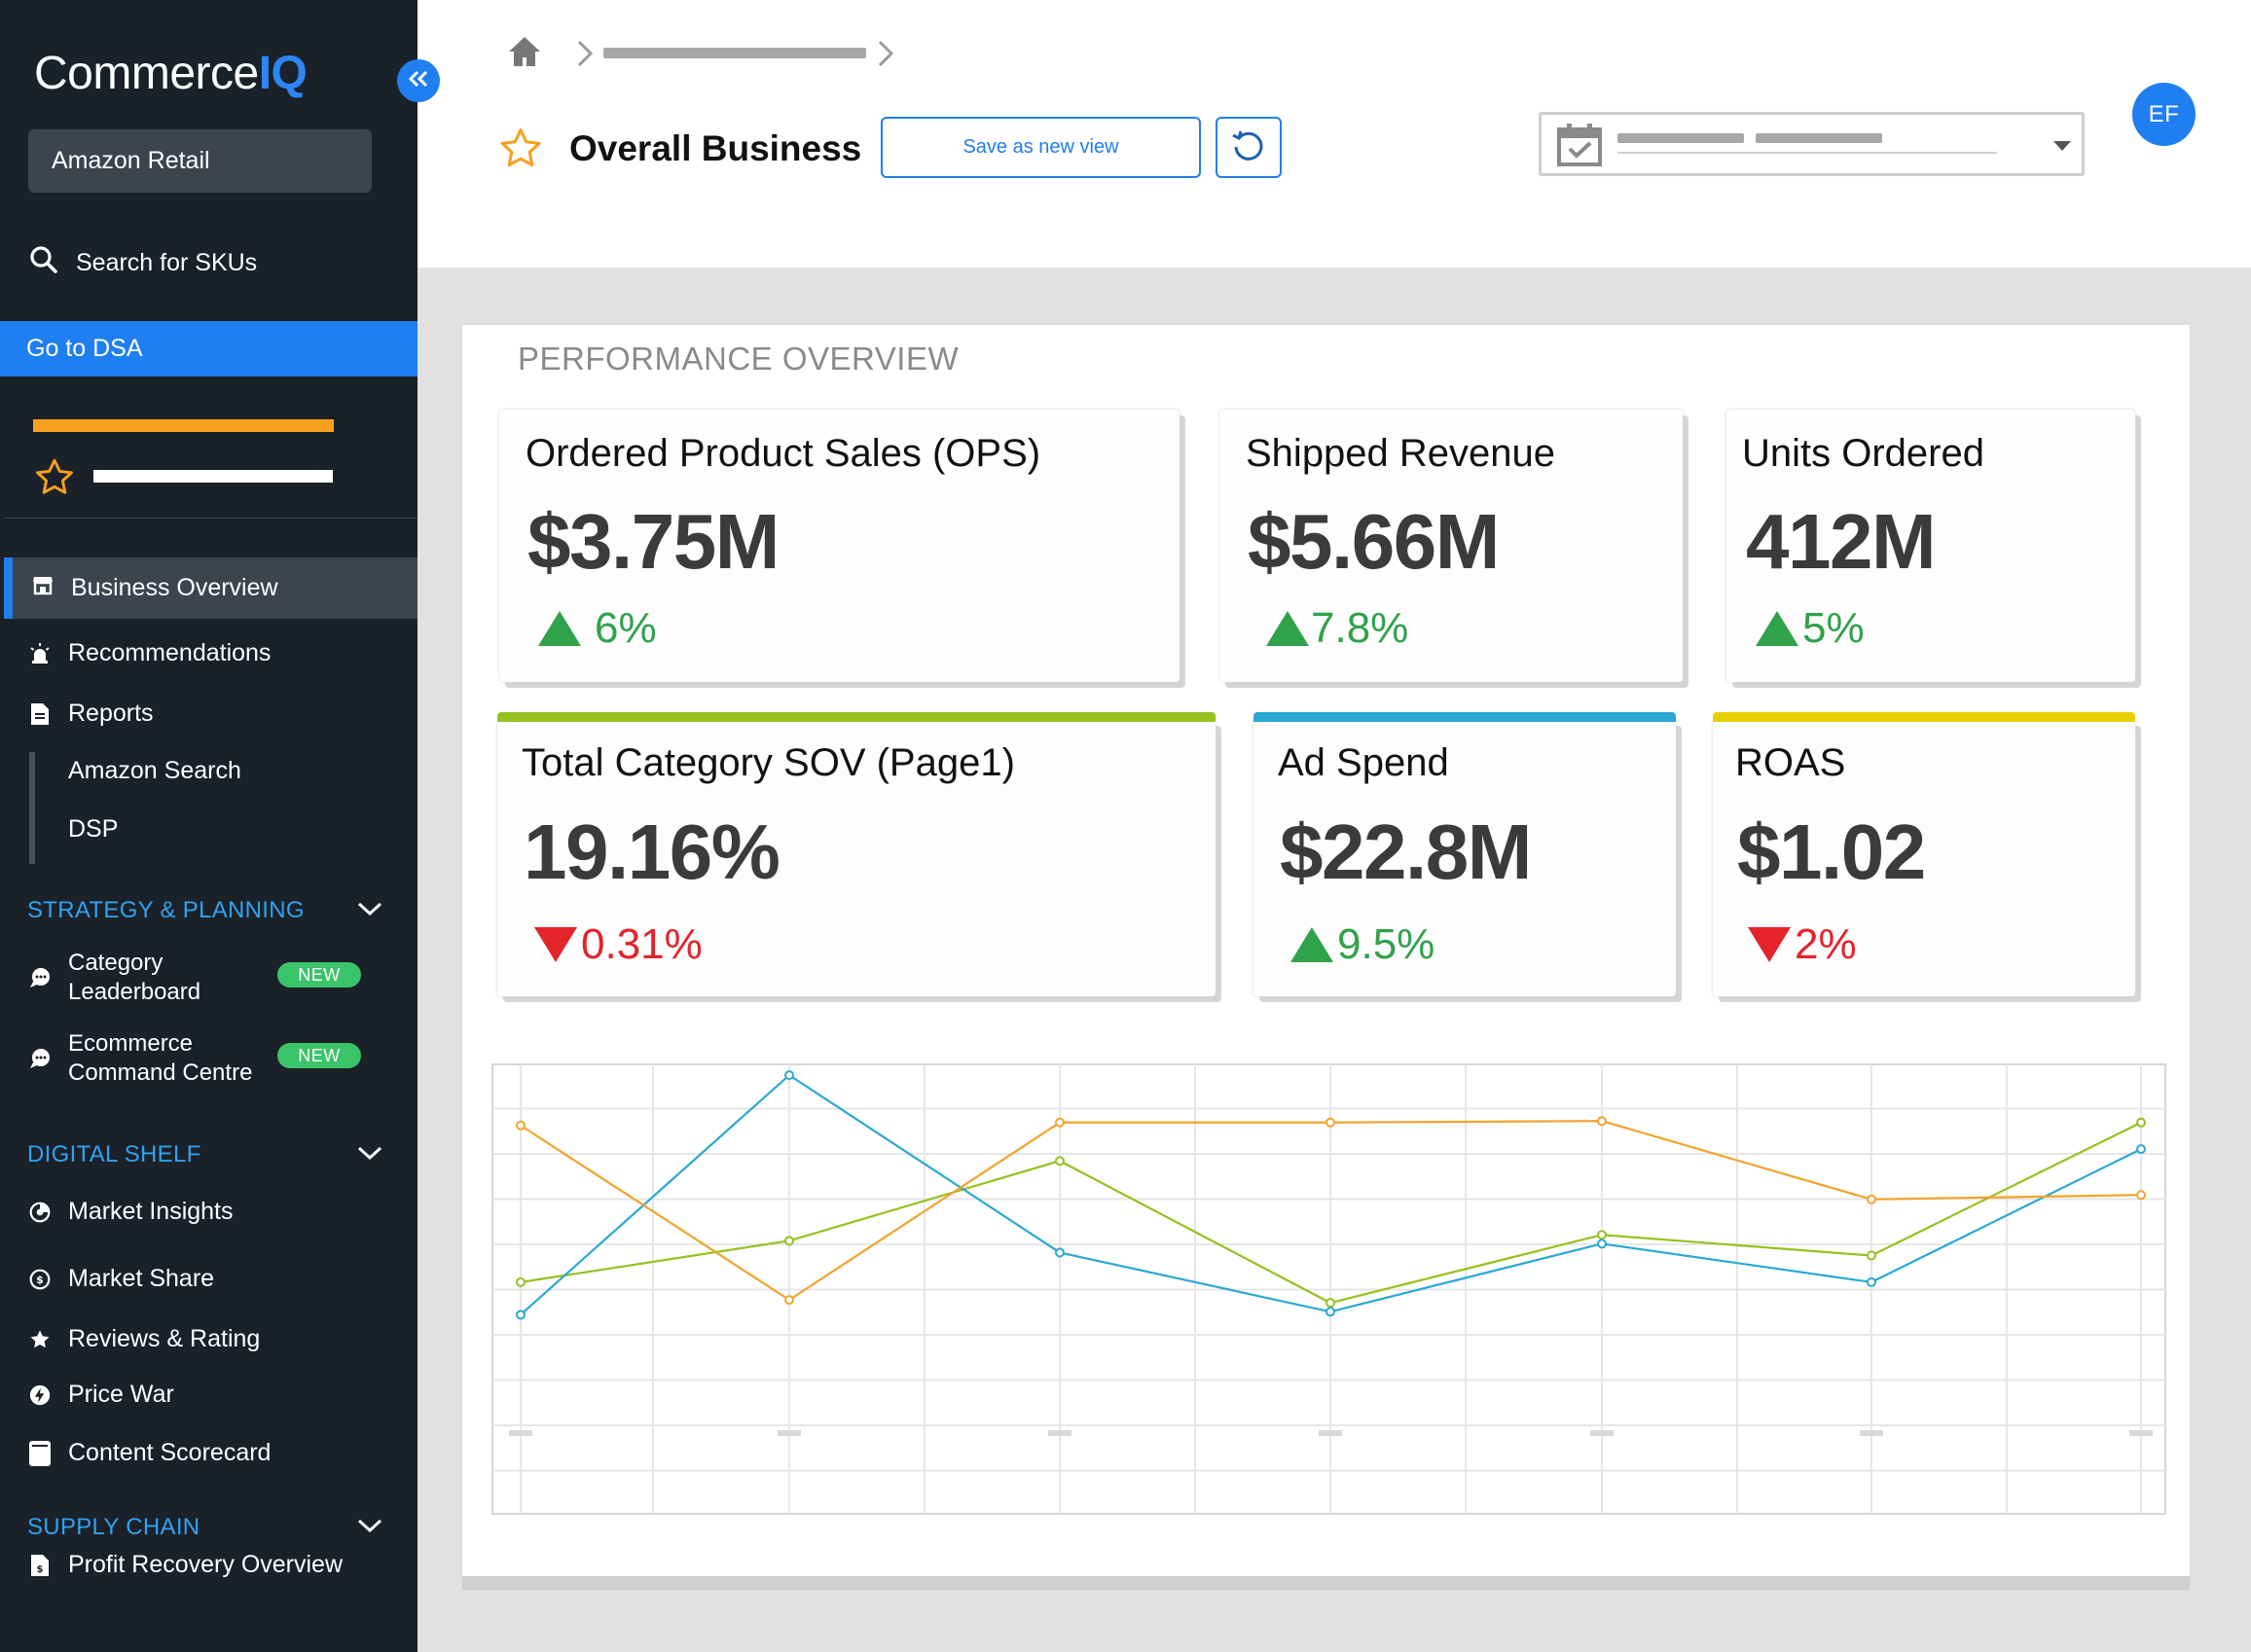 This screenshot has width=2251, height=1652. I want to click on sidebar-item-recommendations: Recommendations, so click(150, 653).